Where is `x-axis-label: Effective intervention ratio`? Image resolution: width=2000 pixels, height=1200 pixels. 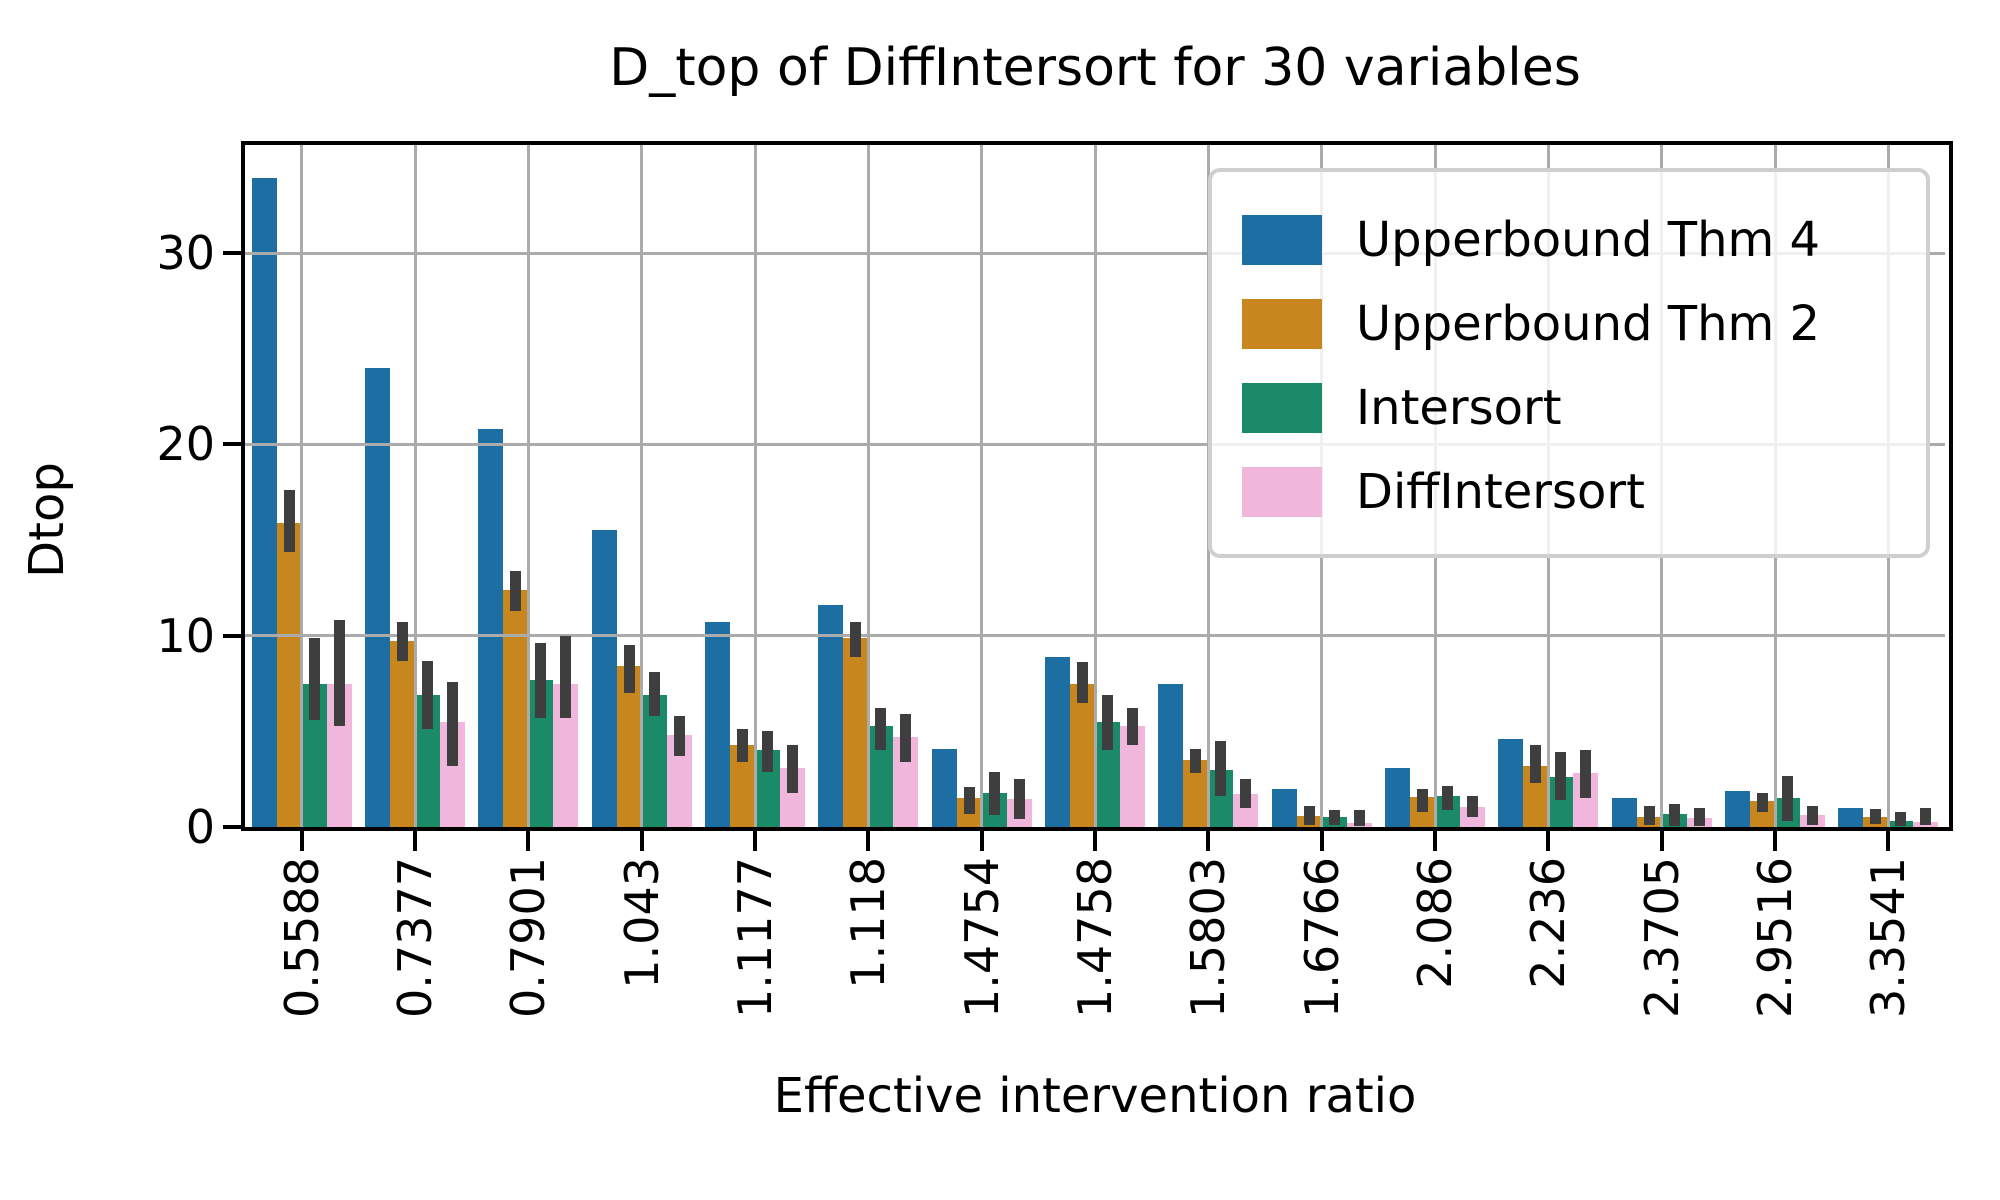 x-axis-label: Effective intervention ratio is located at coordinates (1095, 1096).